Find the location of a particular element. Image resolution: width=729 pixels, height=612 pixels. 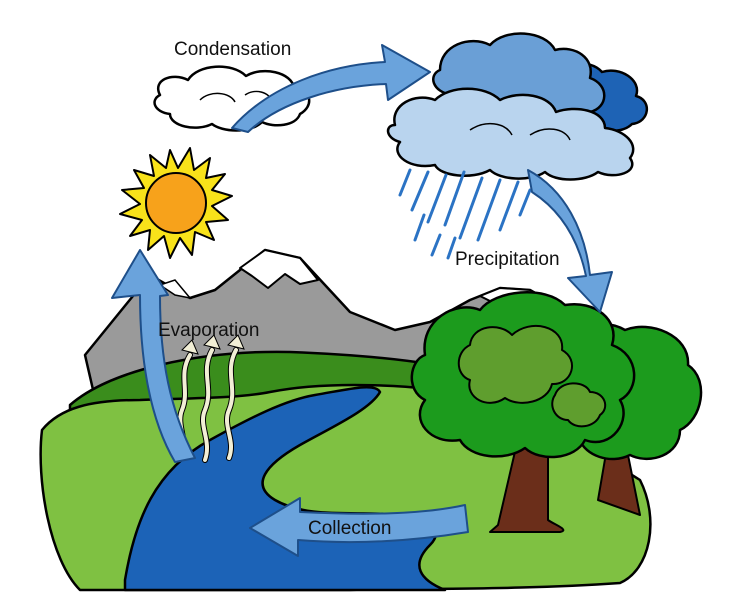

arrow-collection is located at coordinates (359, 527).